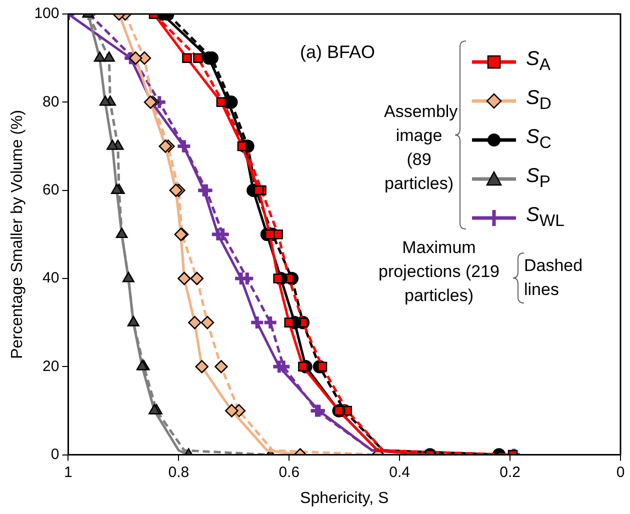 The image size is (630, 514). Describe the element at coordinates (51, 366) in the screenshot. I see `y-tick-label: 20` at that location.